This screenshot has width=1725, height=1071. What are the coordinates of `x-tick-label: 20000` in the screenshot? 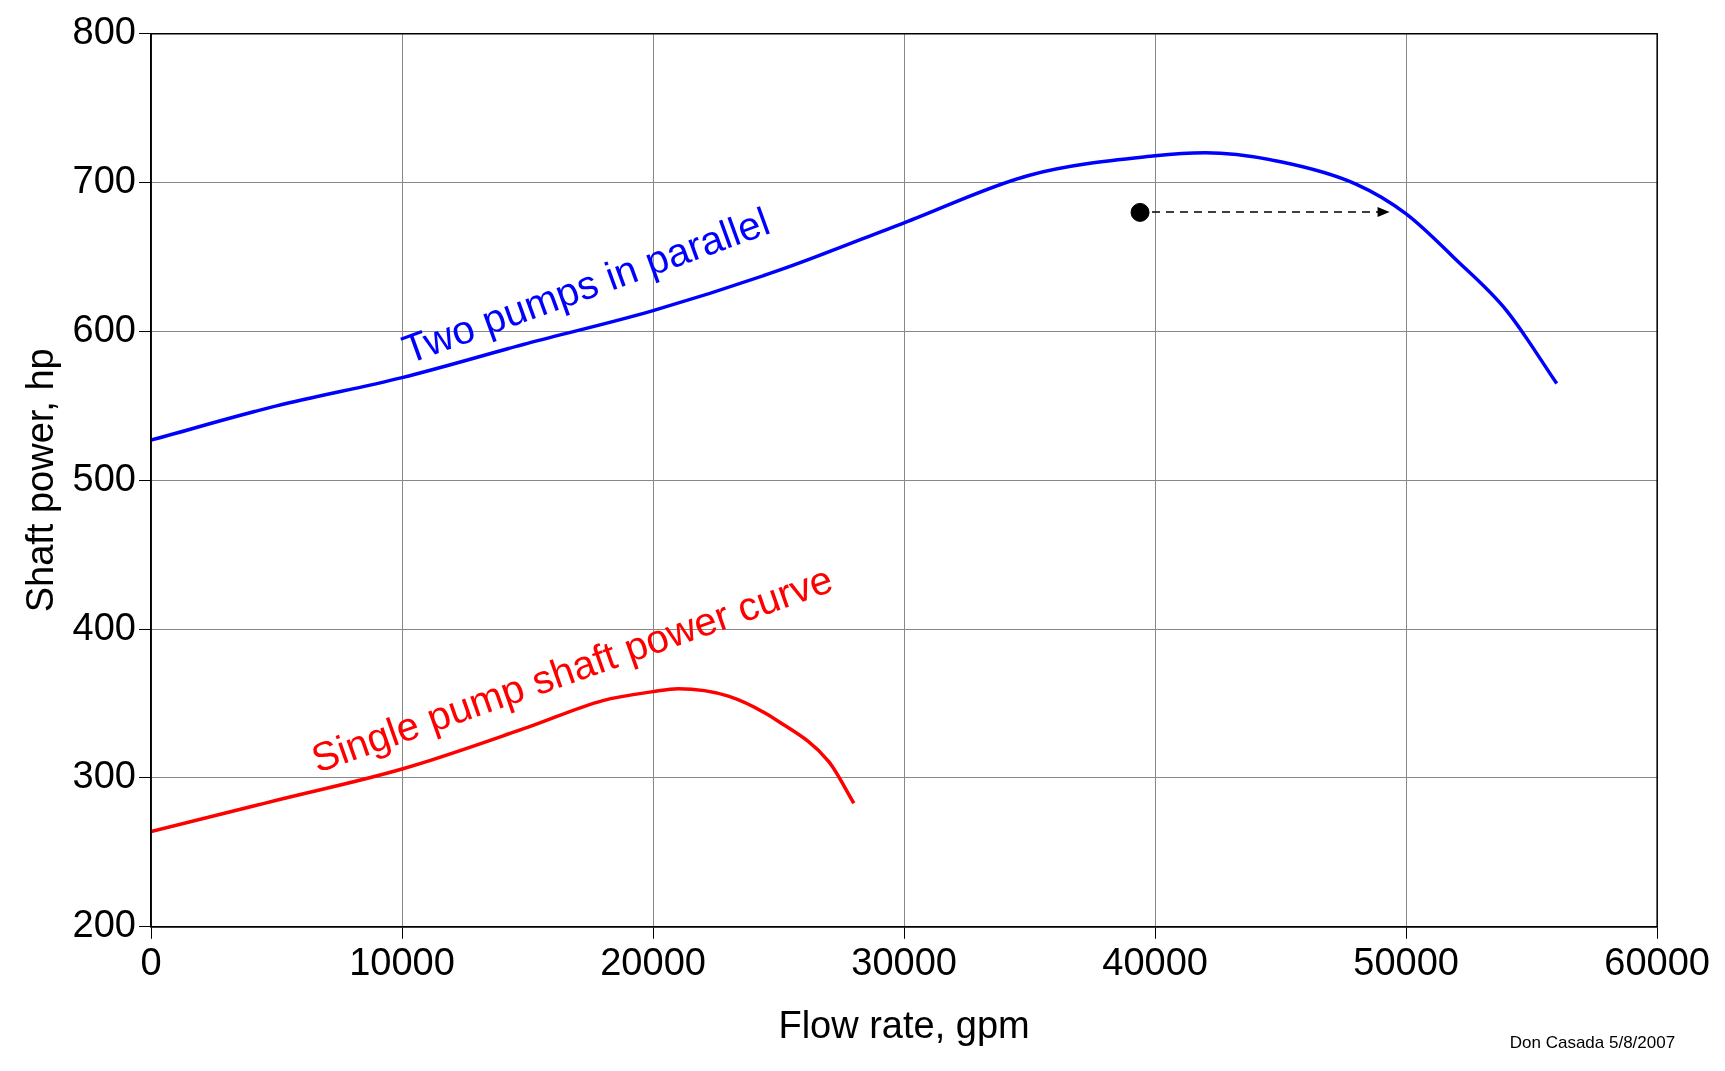 It's located at (653, 962).